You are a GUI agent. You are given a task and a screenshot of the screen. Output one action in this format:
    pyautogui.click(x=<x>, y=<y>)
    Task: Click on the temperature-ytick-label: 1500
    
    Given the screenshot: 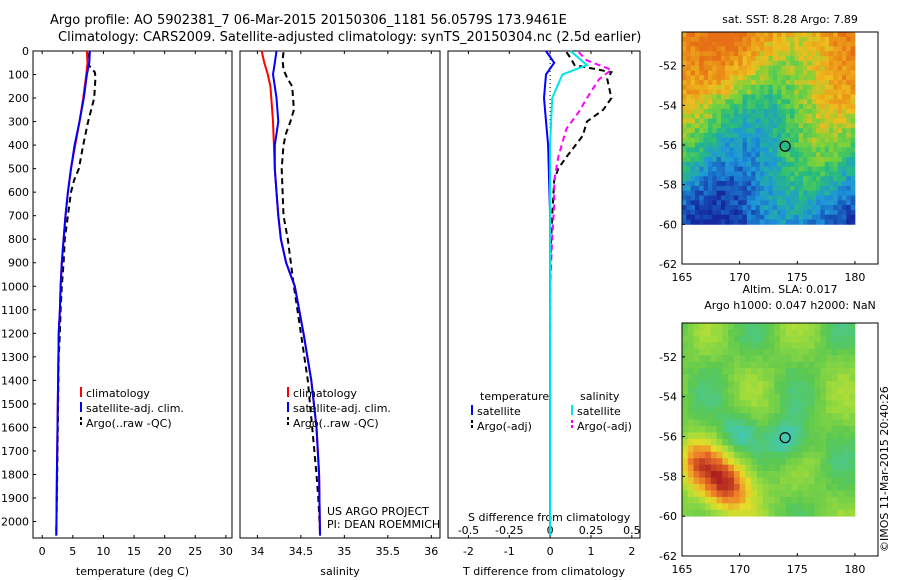 What is the action you would take?
    pyautogui.click(x=15, y=404)
    